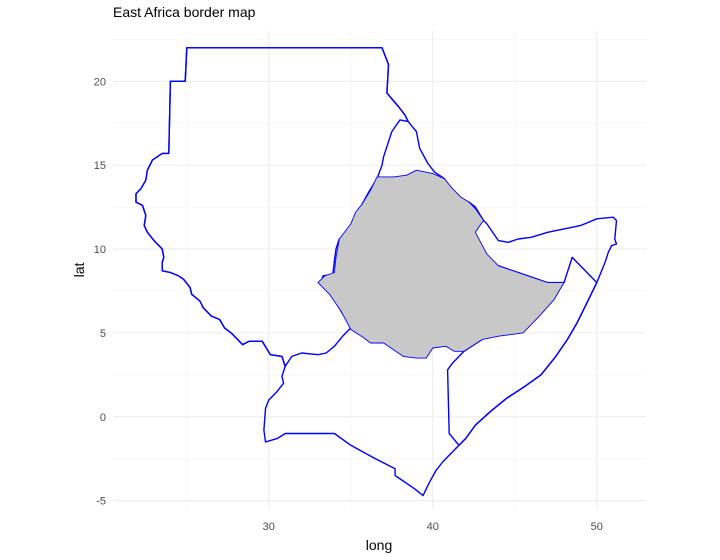  What do you see at coordinates (103, 418) in the screenshot?
I see `y-tick-label: 0` at bounding box center [103, 418].